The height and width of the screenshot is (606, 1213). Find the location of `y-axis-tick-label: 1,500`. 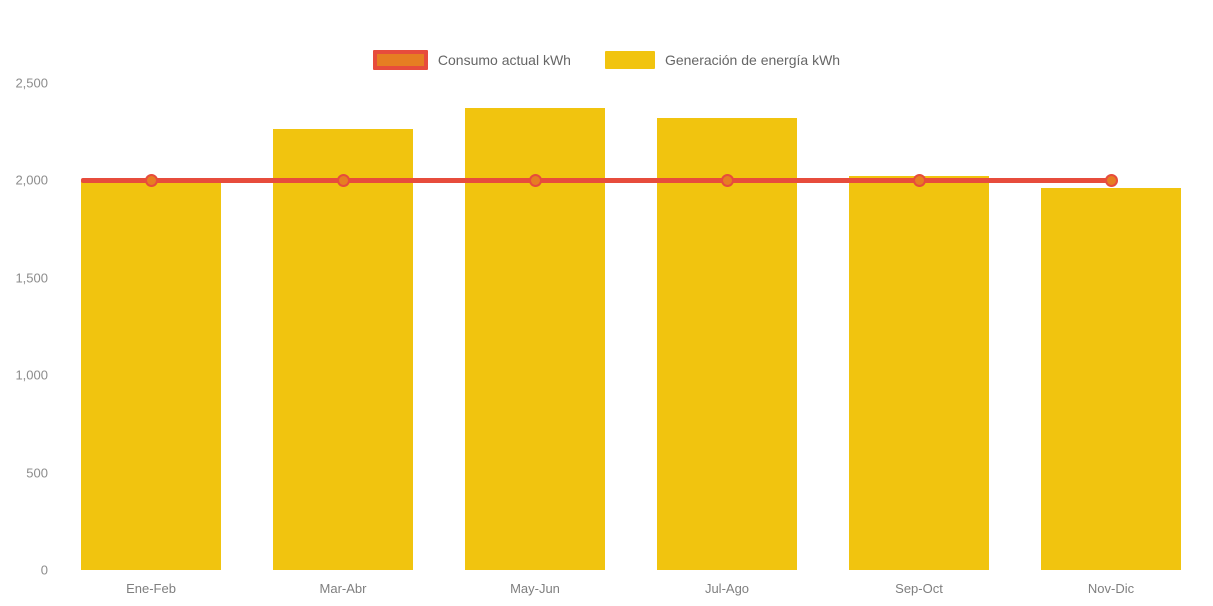

y-axis-tick-label: 1,500 is located at coordinates (31, 278).